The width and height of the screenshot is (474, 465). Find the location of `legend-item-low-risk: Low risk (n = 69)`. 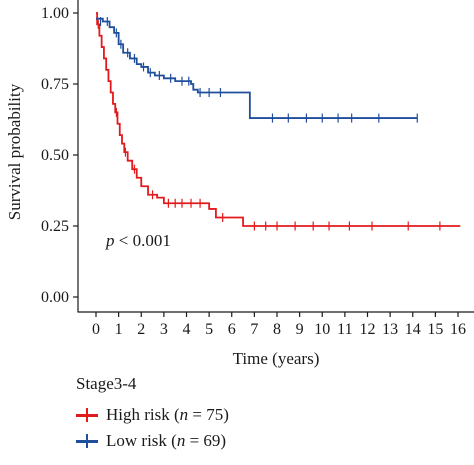

legend-item-low-risk: Low risk (n = 69) is located at coordinates (152, 441).